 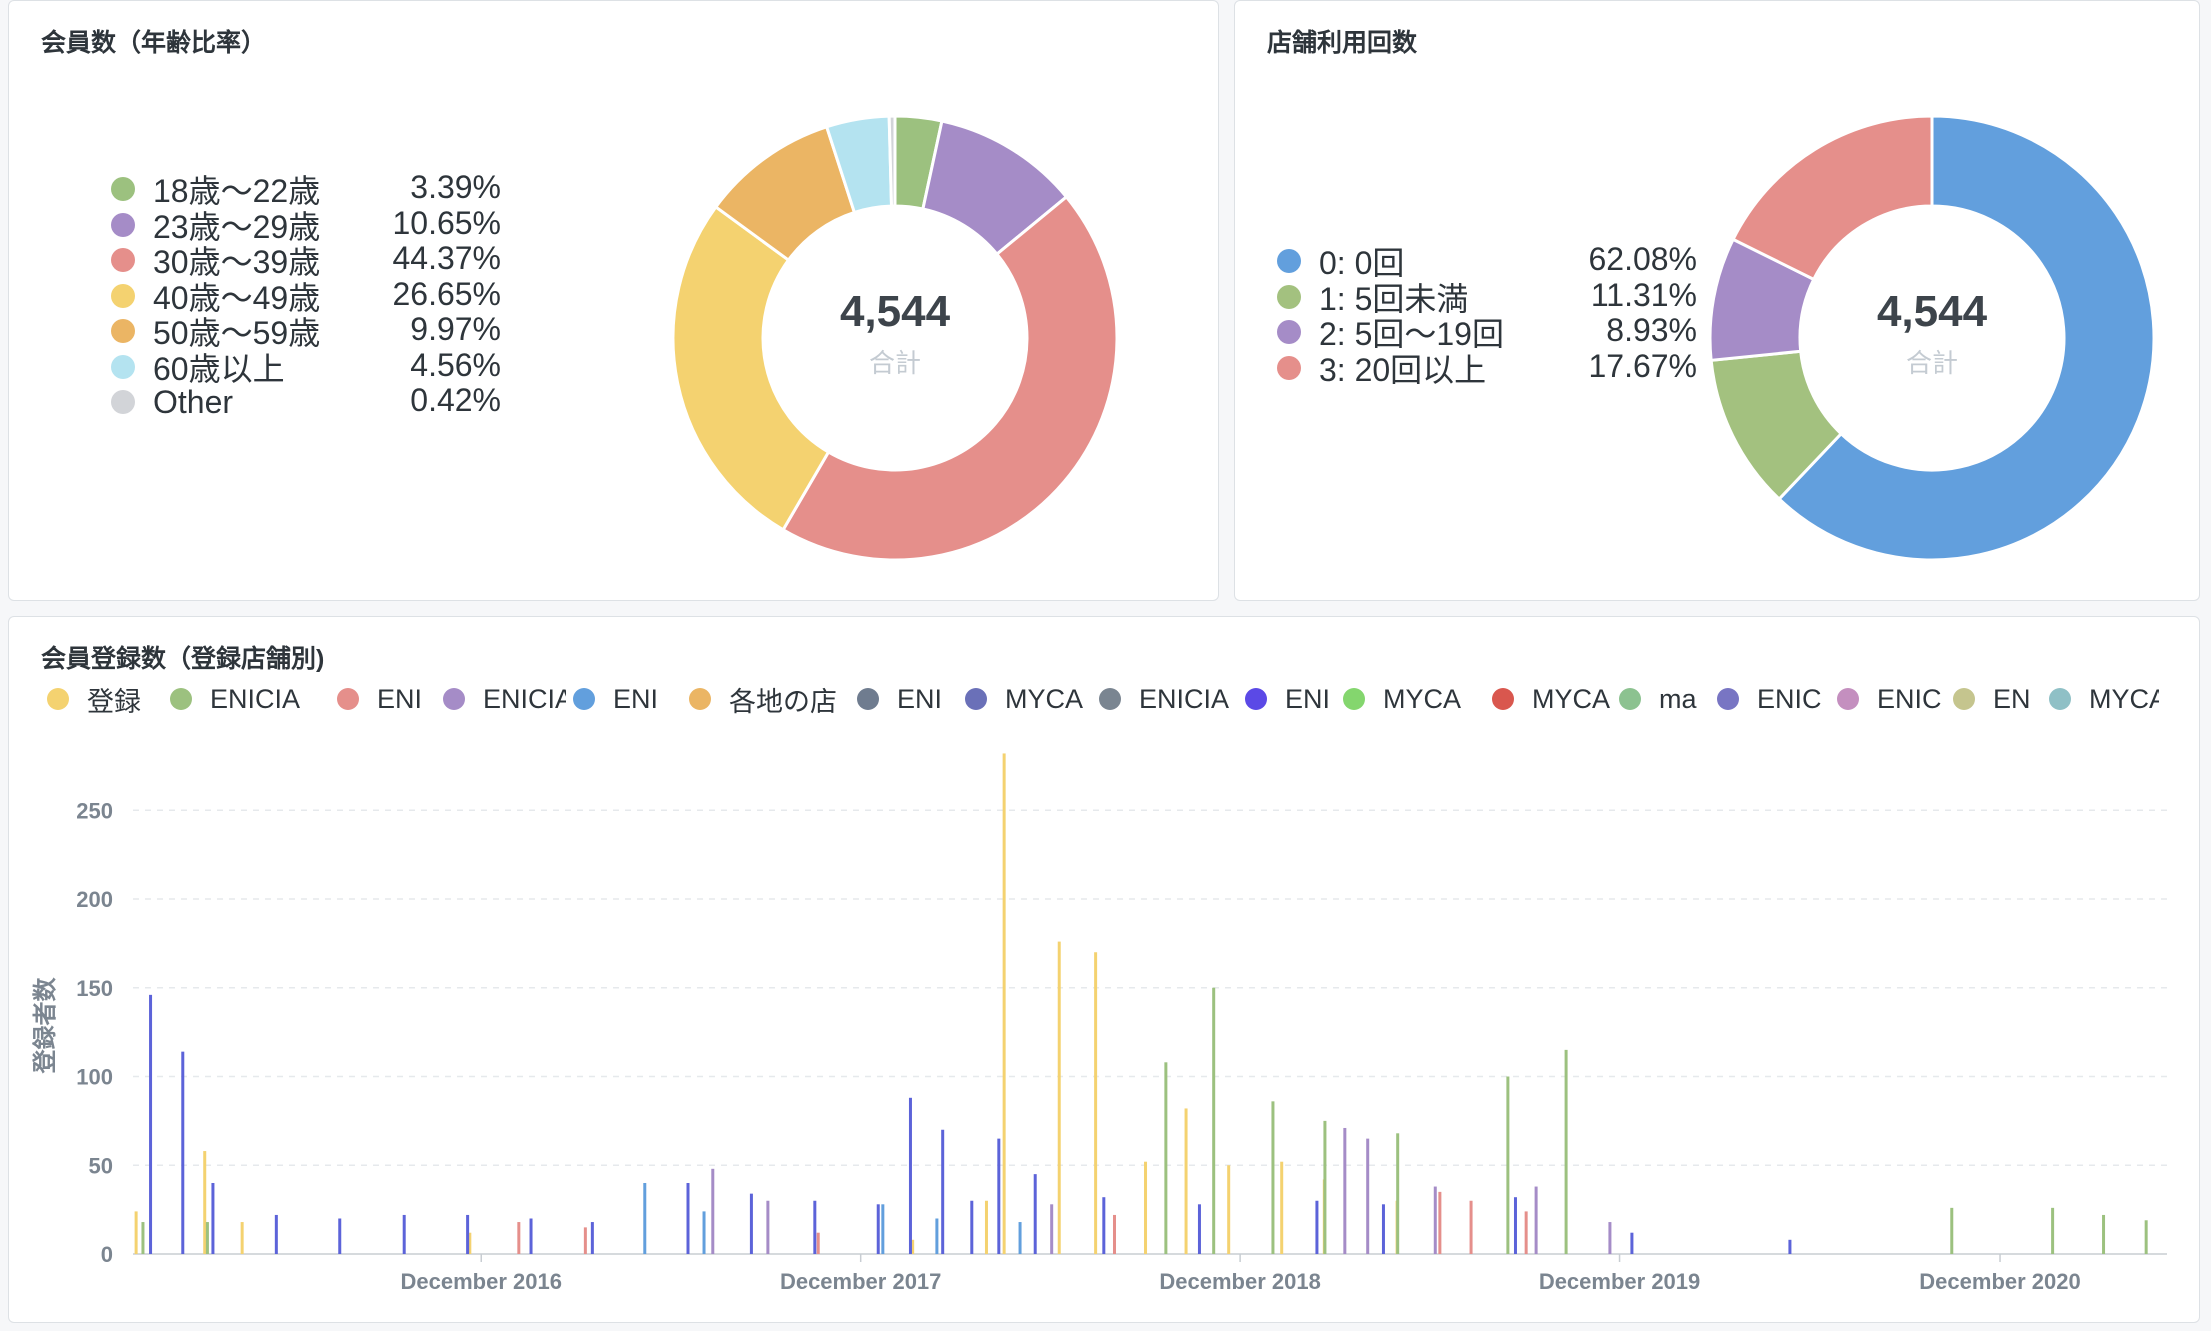 What do you see at coordinates (1832, 198) in the screenshot?
I see `donut-slice-3: 20回以上[interactable]` at bounding box center [1832, 198].